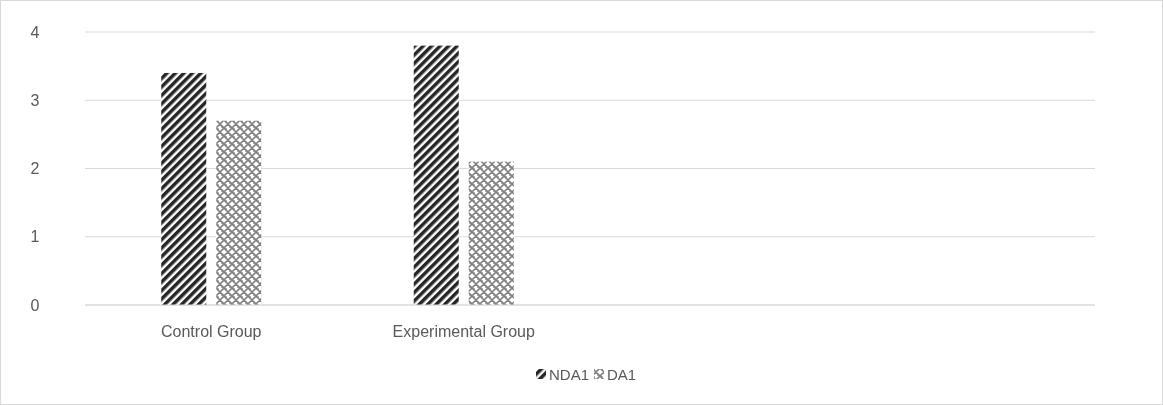  Describe the element at coordinates (569, 375) in the screenshot. I see `legend-label: NDA1` at that location.